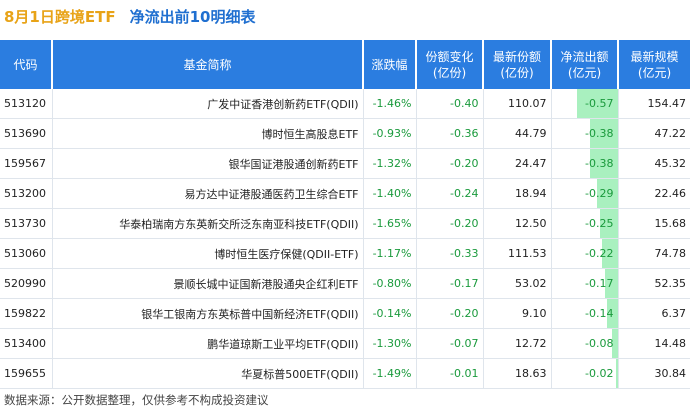  What do you see at coordinates (599, 223) in the screenshot?
I see `net-flow-value: -0.25` at bounding box center [599, 223].